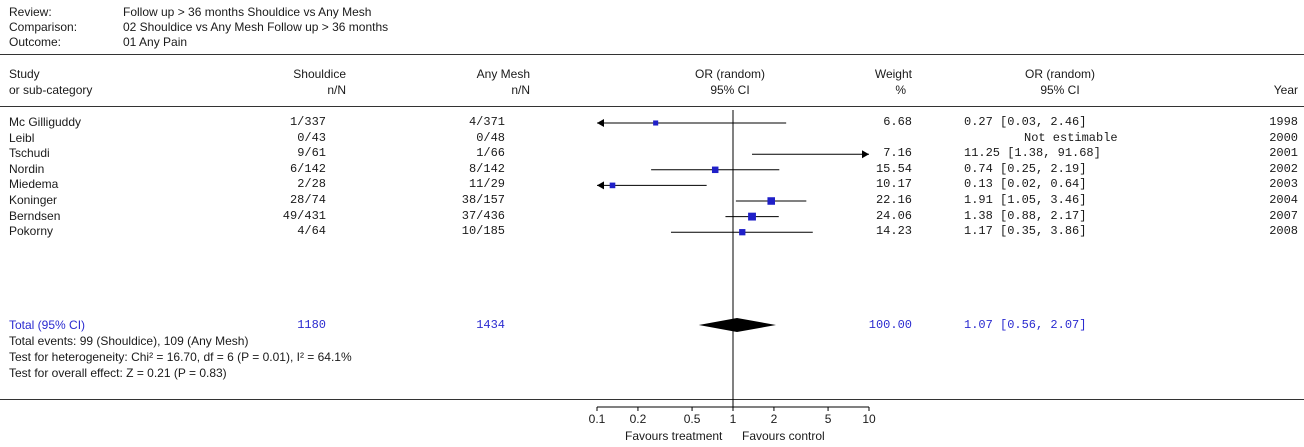 This screenshot has height=447, width=1304. I want to click on total-shouldice: 1180, so click(311, 325).